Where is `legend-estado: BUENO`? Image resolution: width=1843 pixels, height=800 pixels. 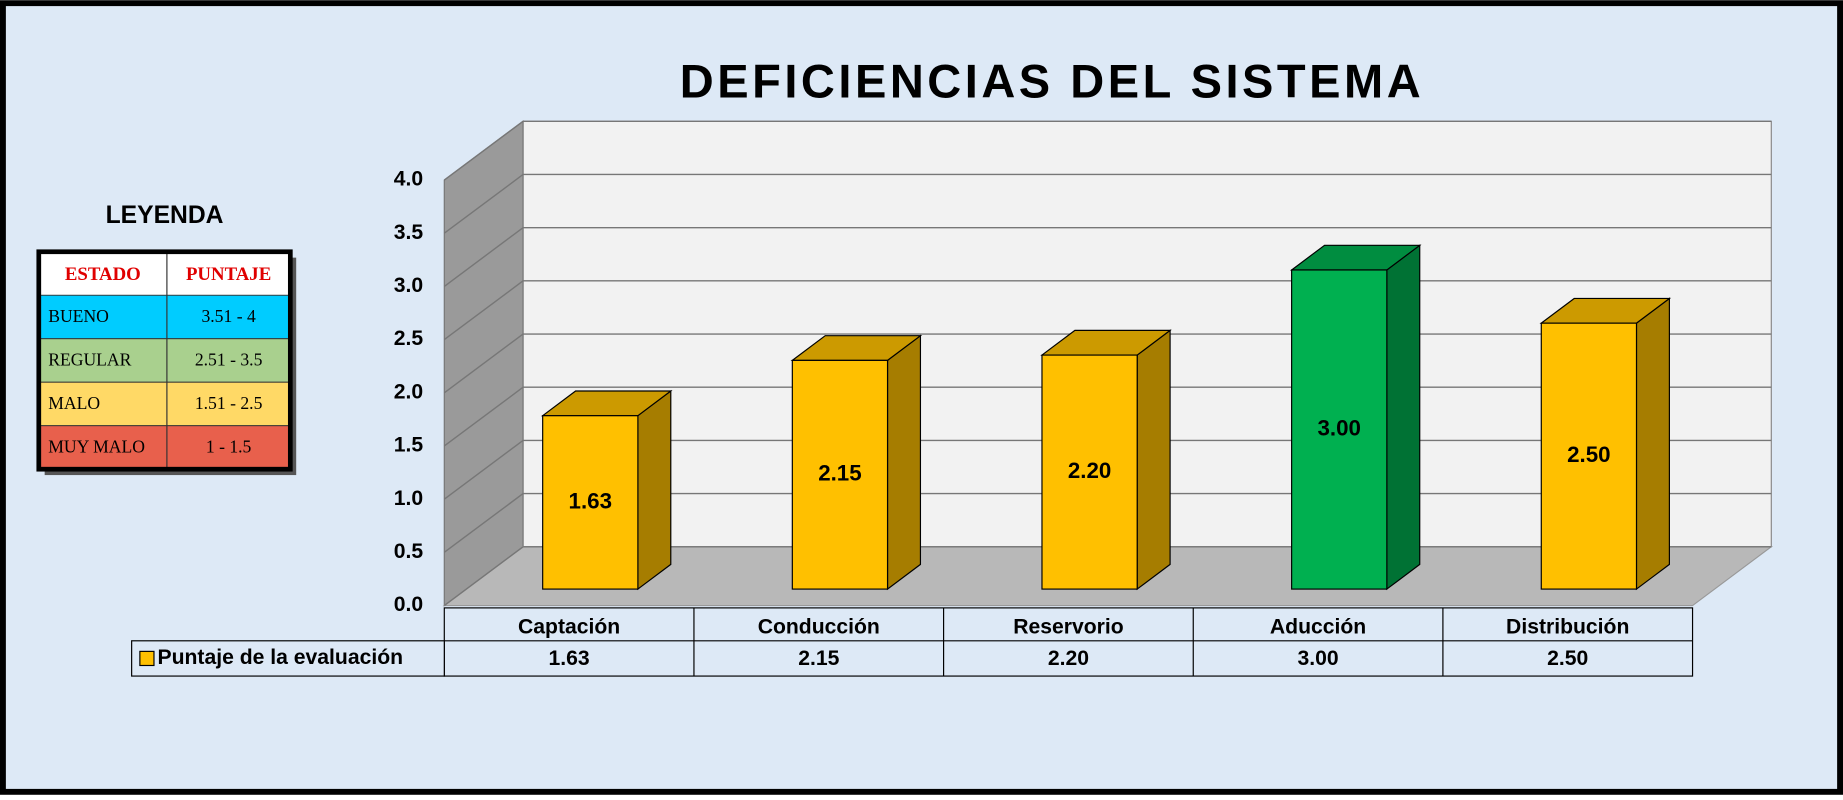
legend-estado: BUENO is located at coordinates (78, 316).